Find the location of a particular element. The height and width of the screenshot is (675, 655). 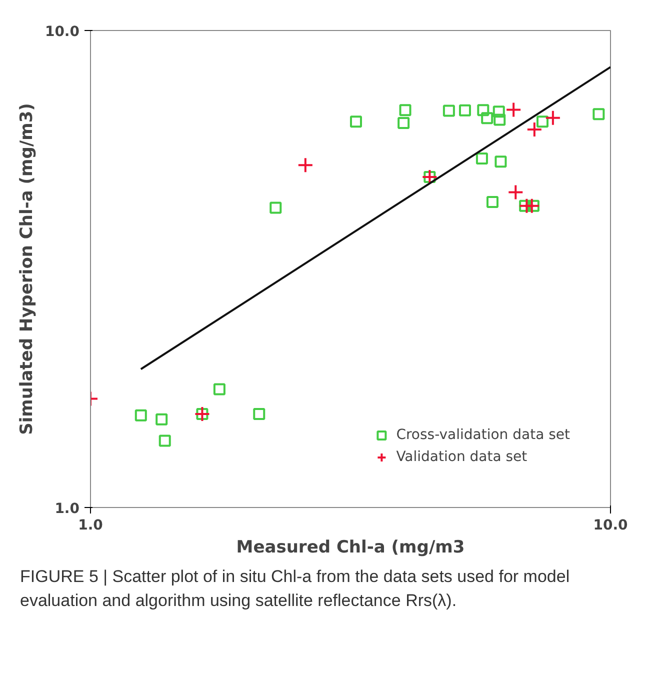

legend-label: Validation data set is located at coordinates (462, 457).